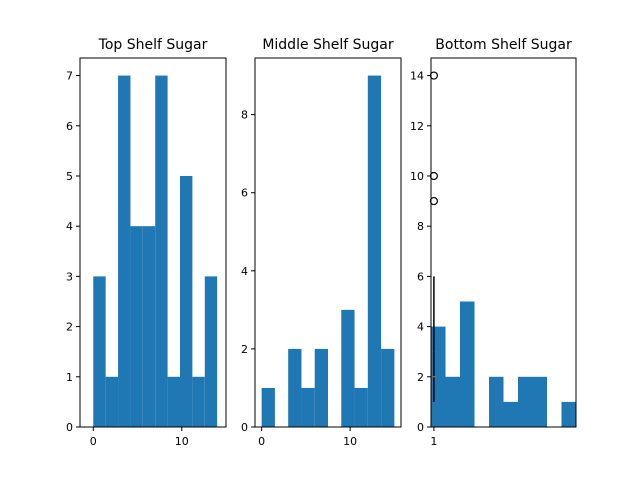 The height and width of the screenshot is (480, 640). I want to click on boxplot-outlier, so click(433, 201).